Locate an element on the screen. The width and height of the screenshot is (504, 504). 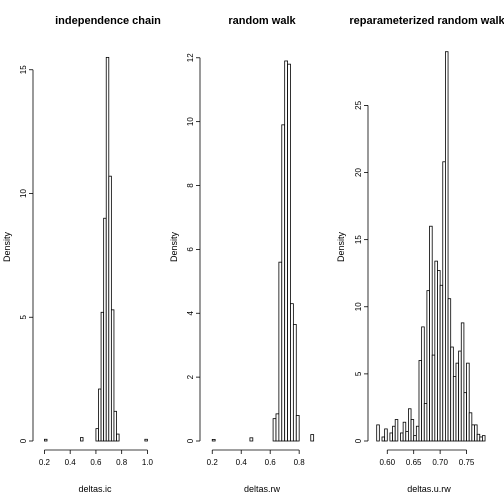
y-axis: 0 2 4 6 8 10 12 is located at coordinates (193, 248).